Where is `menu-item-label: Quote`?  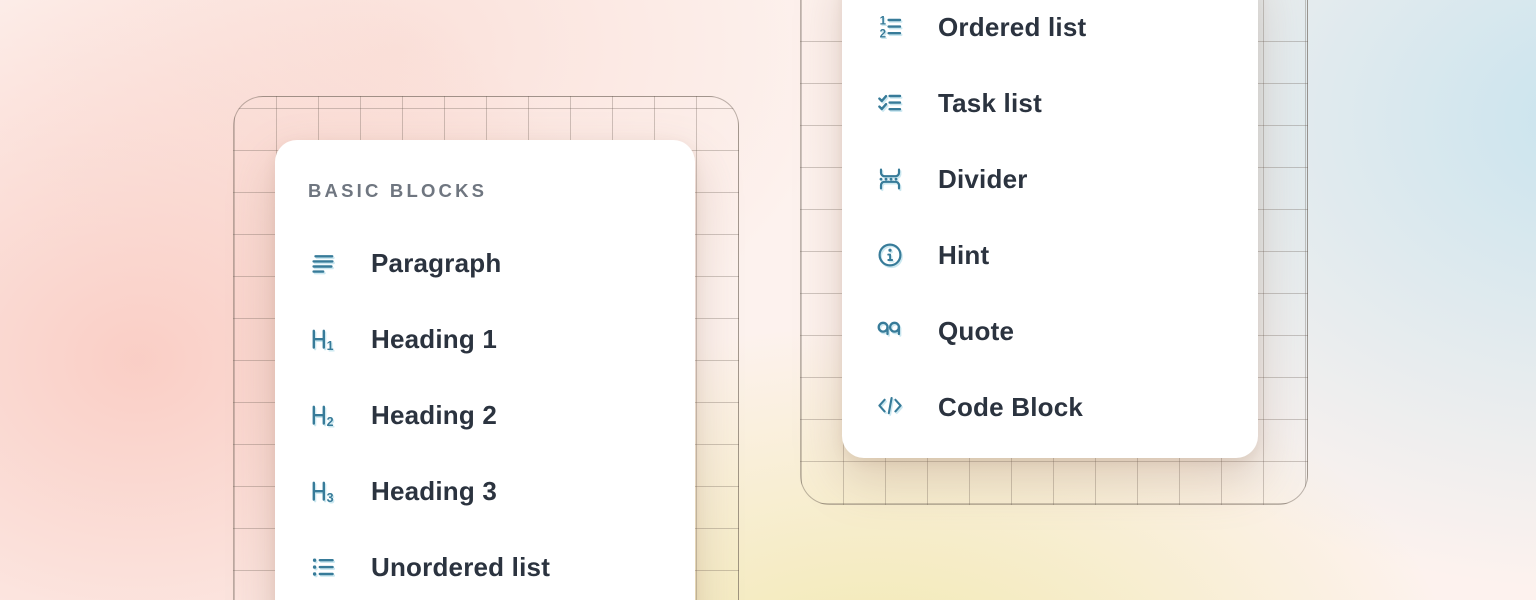
menu-item-label: Quote is located at coordinates (976, 330).